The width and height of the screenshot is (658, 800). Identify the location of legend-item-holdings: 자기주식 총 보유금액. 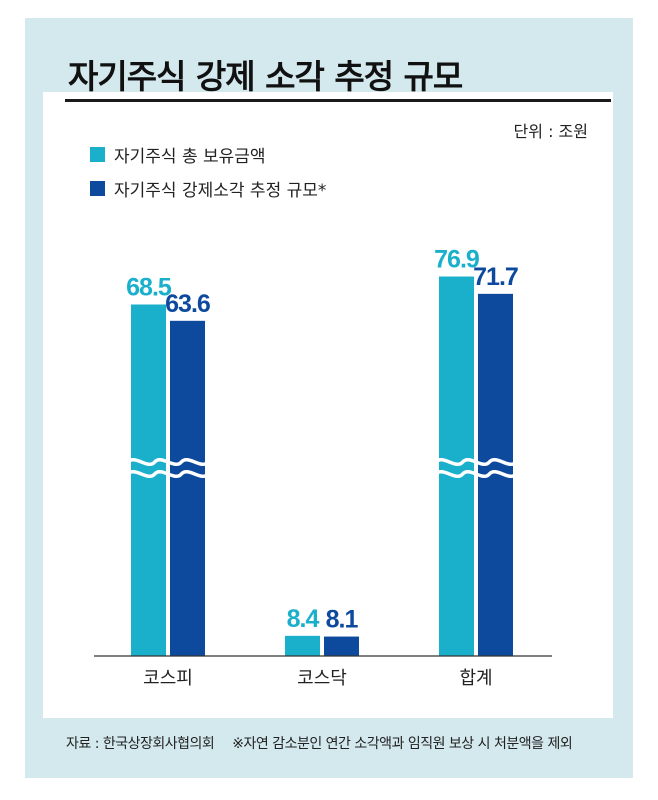
(178, 155).